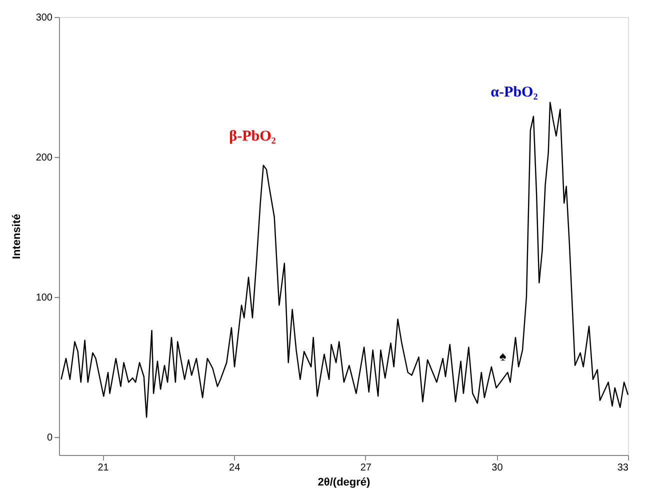 The image size is (665, 497). I want to click on y-tick-label: 200, so click(44, 158).